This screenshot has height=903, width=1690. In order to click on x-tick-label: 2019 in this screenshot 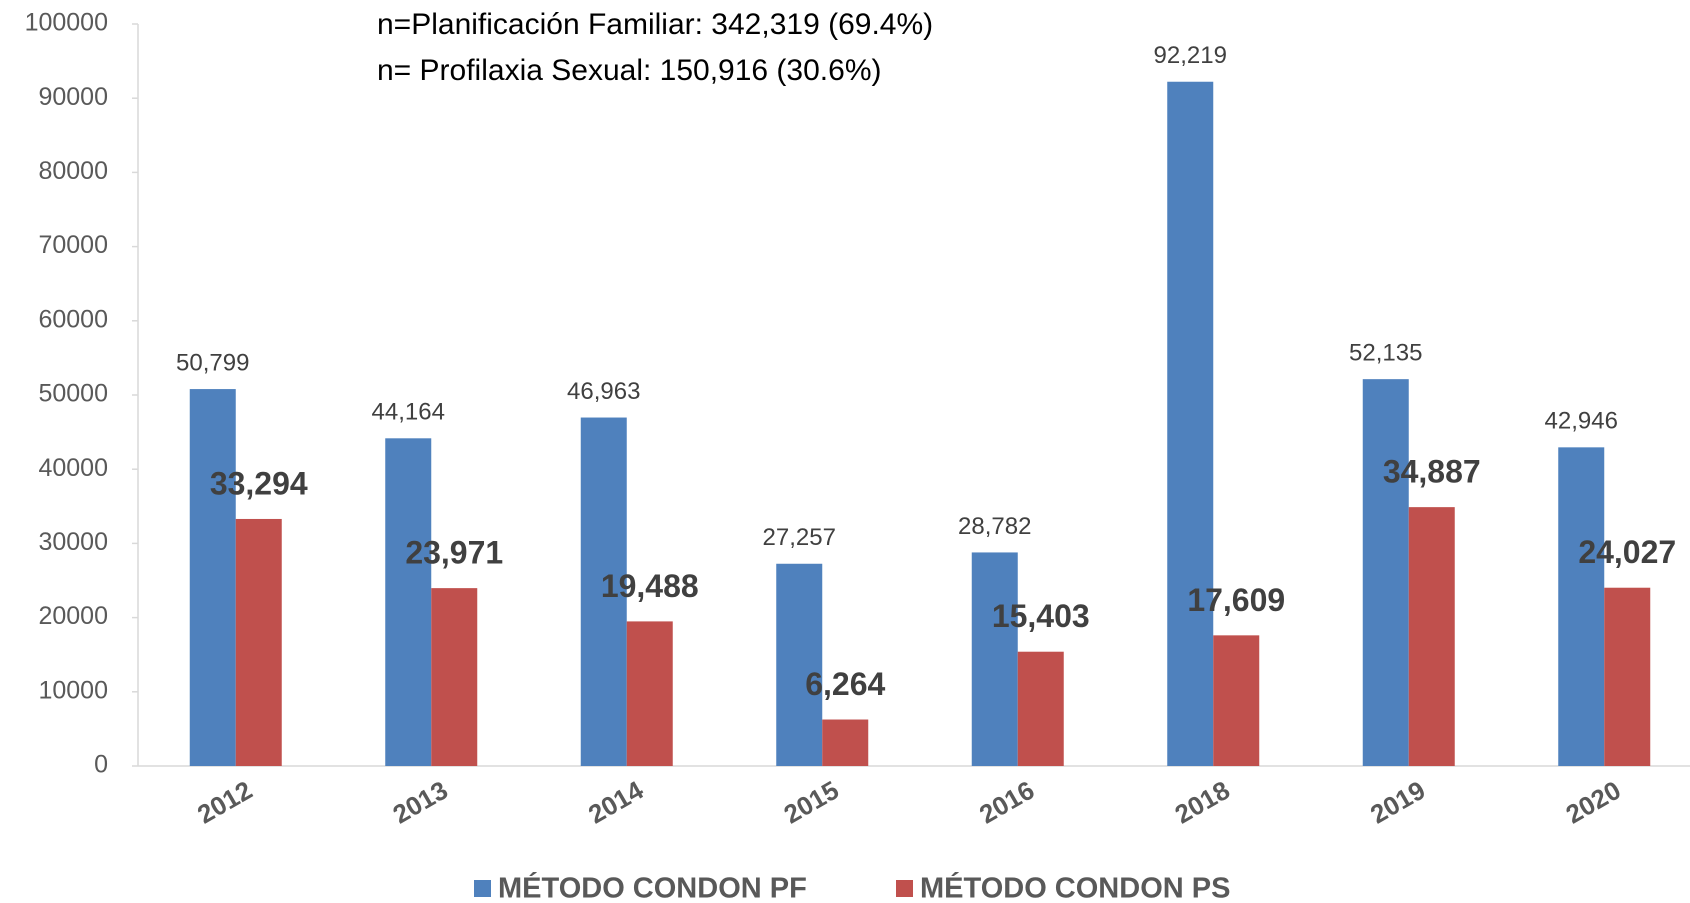, I will do `click(1397, 802)`.